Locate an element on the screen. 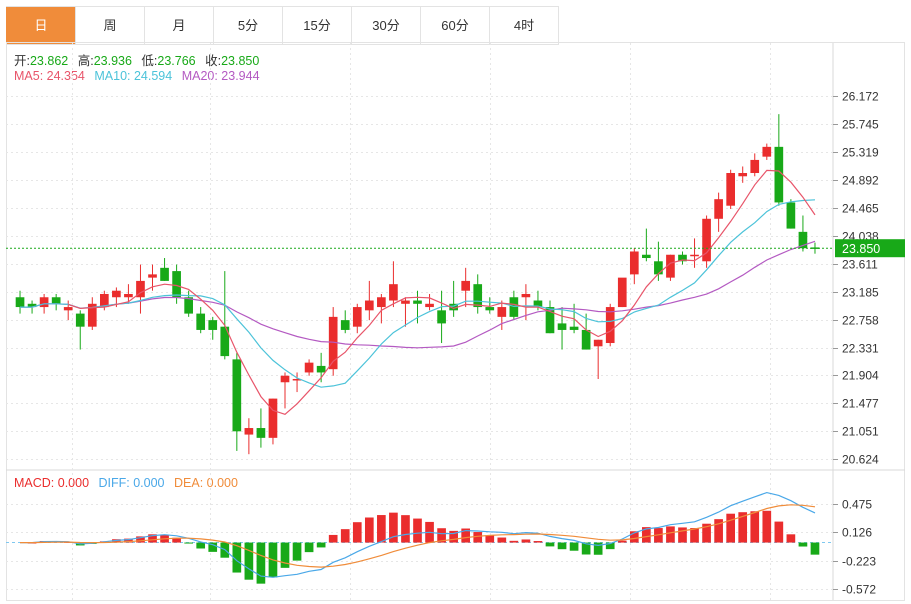  ma-legend: MA5: 24.354 MA10: 24.594 MA20: 23.944 is located at coordinates (140, 76).